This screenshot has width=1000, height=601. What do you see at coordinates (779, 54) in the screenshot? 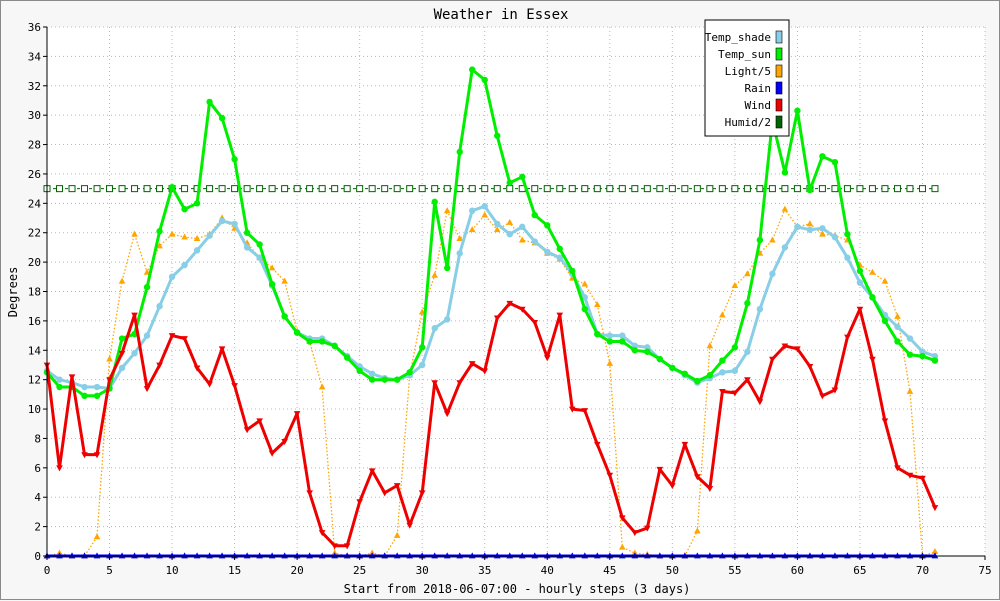
I see `legend-swatch-temp-sun` at bounding box center [779, 54].